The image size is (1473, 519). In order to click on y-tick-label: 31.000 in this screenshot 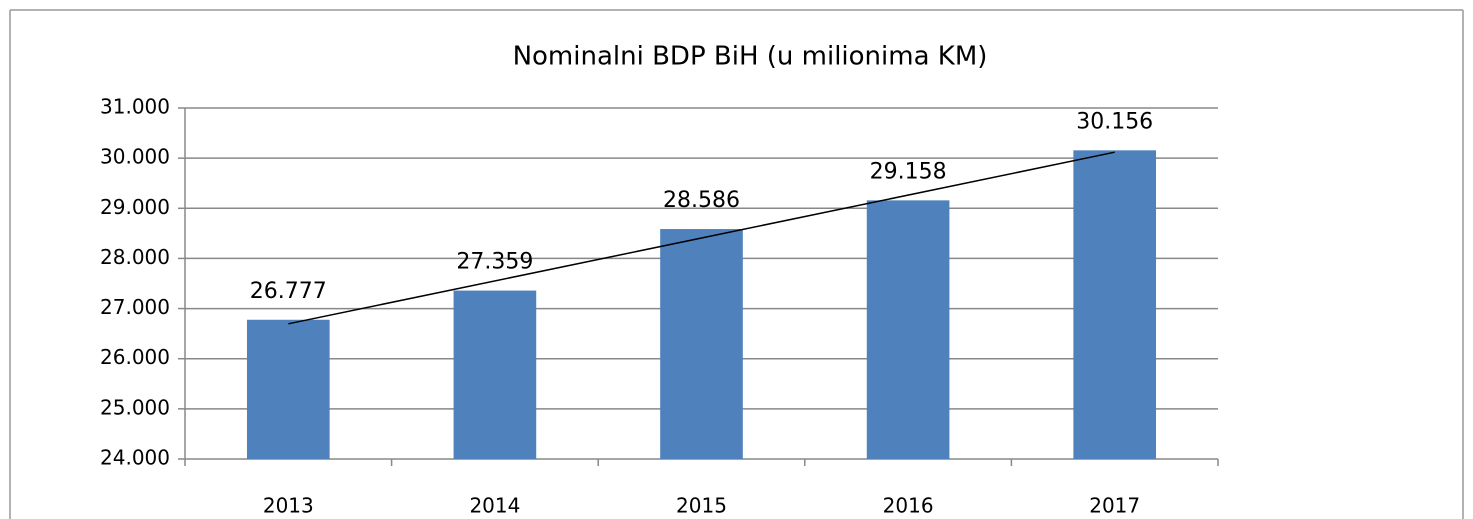, I will do `click(135, 107)`.